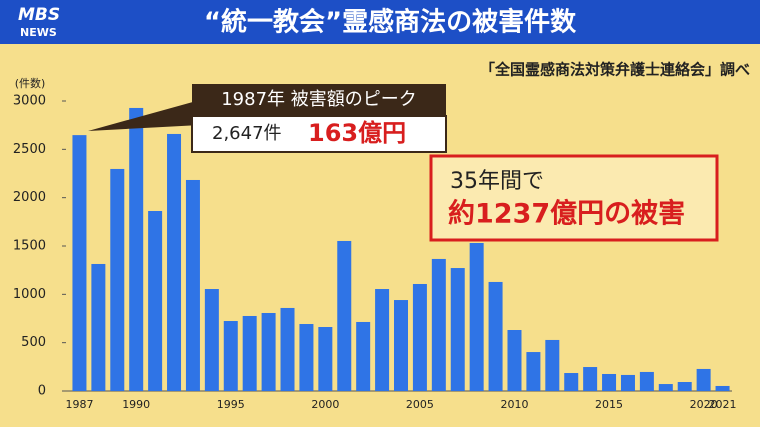 This screenshot has width=760, height=427. What do you see at coordinates (566, 214) in the screenshot?
I see `total-line2: 約1237億円の被害` at bounding box center [566, 214].